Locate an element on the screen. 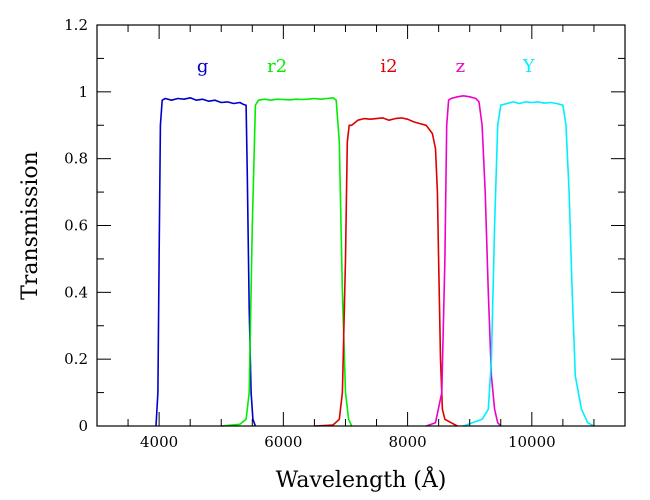  band-label-i2: i2 is located at coordinates (388, 66).